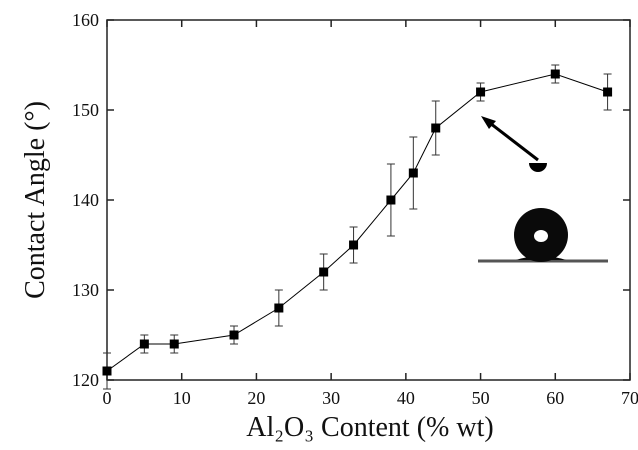 The height and width of the screenshot is (450, 638). I want to click on x-tick-label: 0, so click(107, 398).